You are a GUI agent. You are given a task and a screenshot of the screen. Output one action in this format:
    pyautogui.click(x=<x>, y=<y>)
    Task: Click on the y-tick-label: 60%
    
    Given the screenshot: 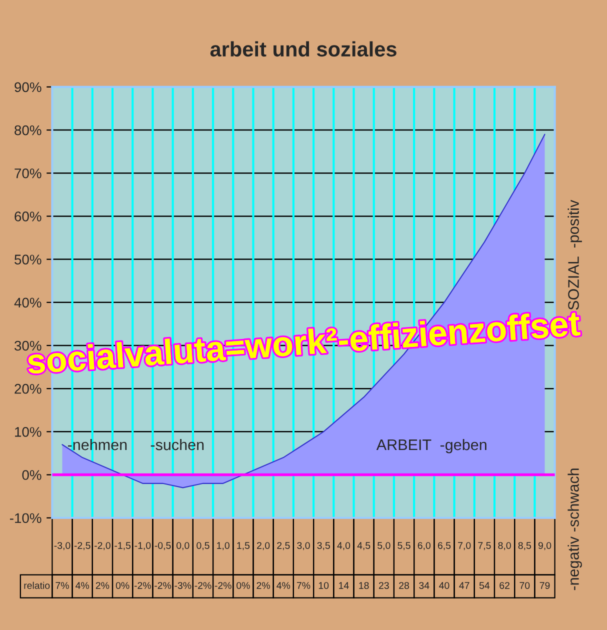 What is the action you would take?
    pyautogui.click(x=28, y=217)
    